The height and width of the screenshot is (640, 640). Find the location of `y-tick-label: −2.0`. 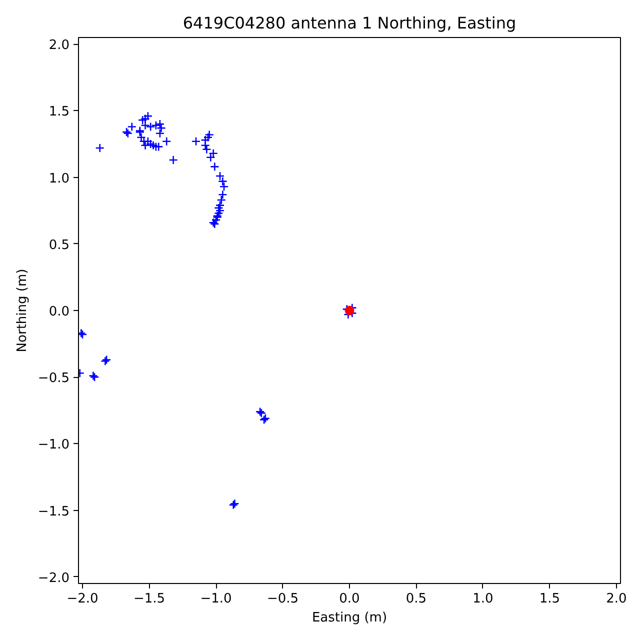

y-tick-label: −2.0 is located at coordinates (54, 578).